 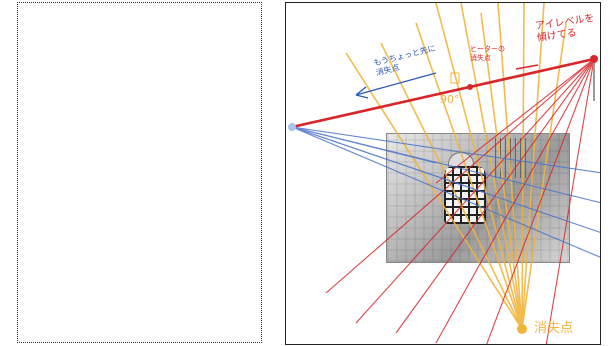 What do you see at coordinates (450, 99) in the screenshot?
I see `angle-annotation: 90°` at bounding box center [450, 99].